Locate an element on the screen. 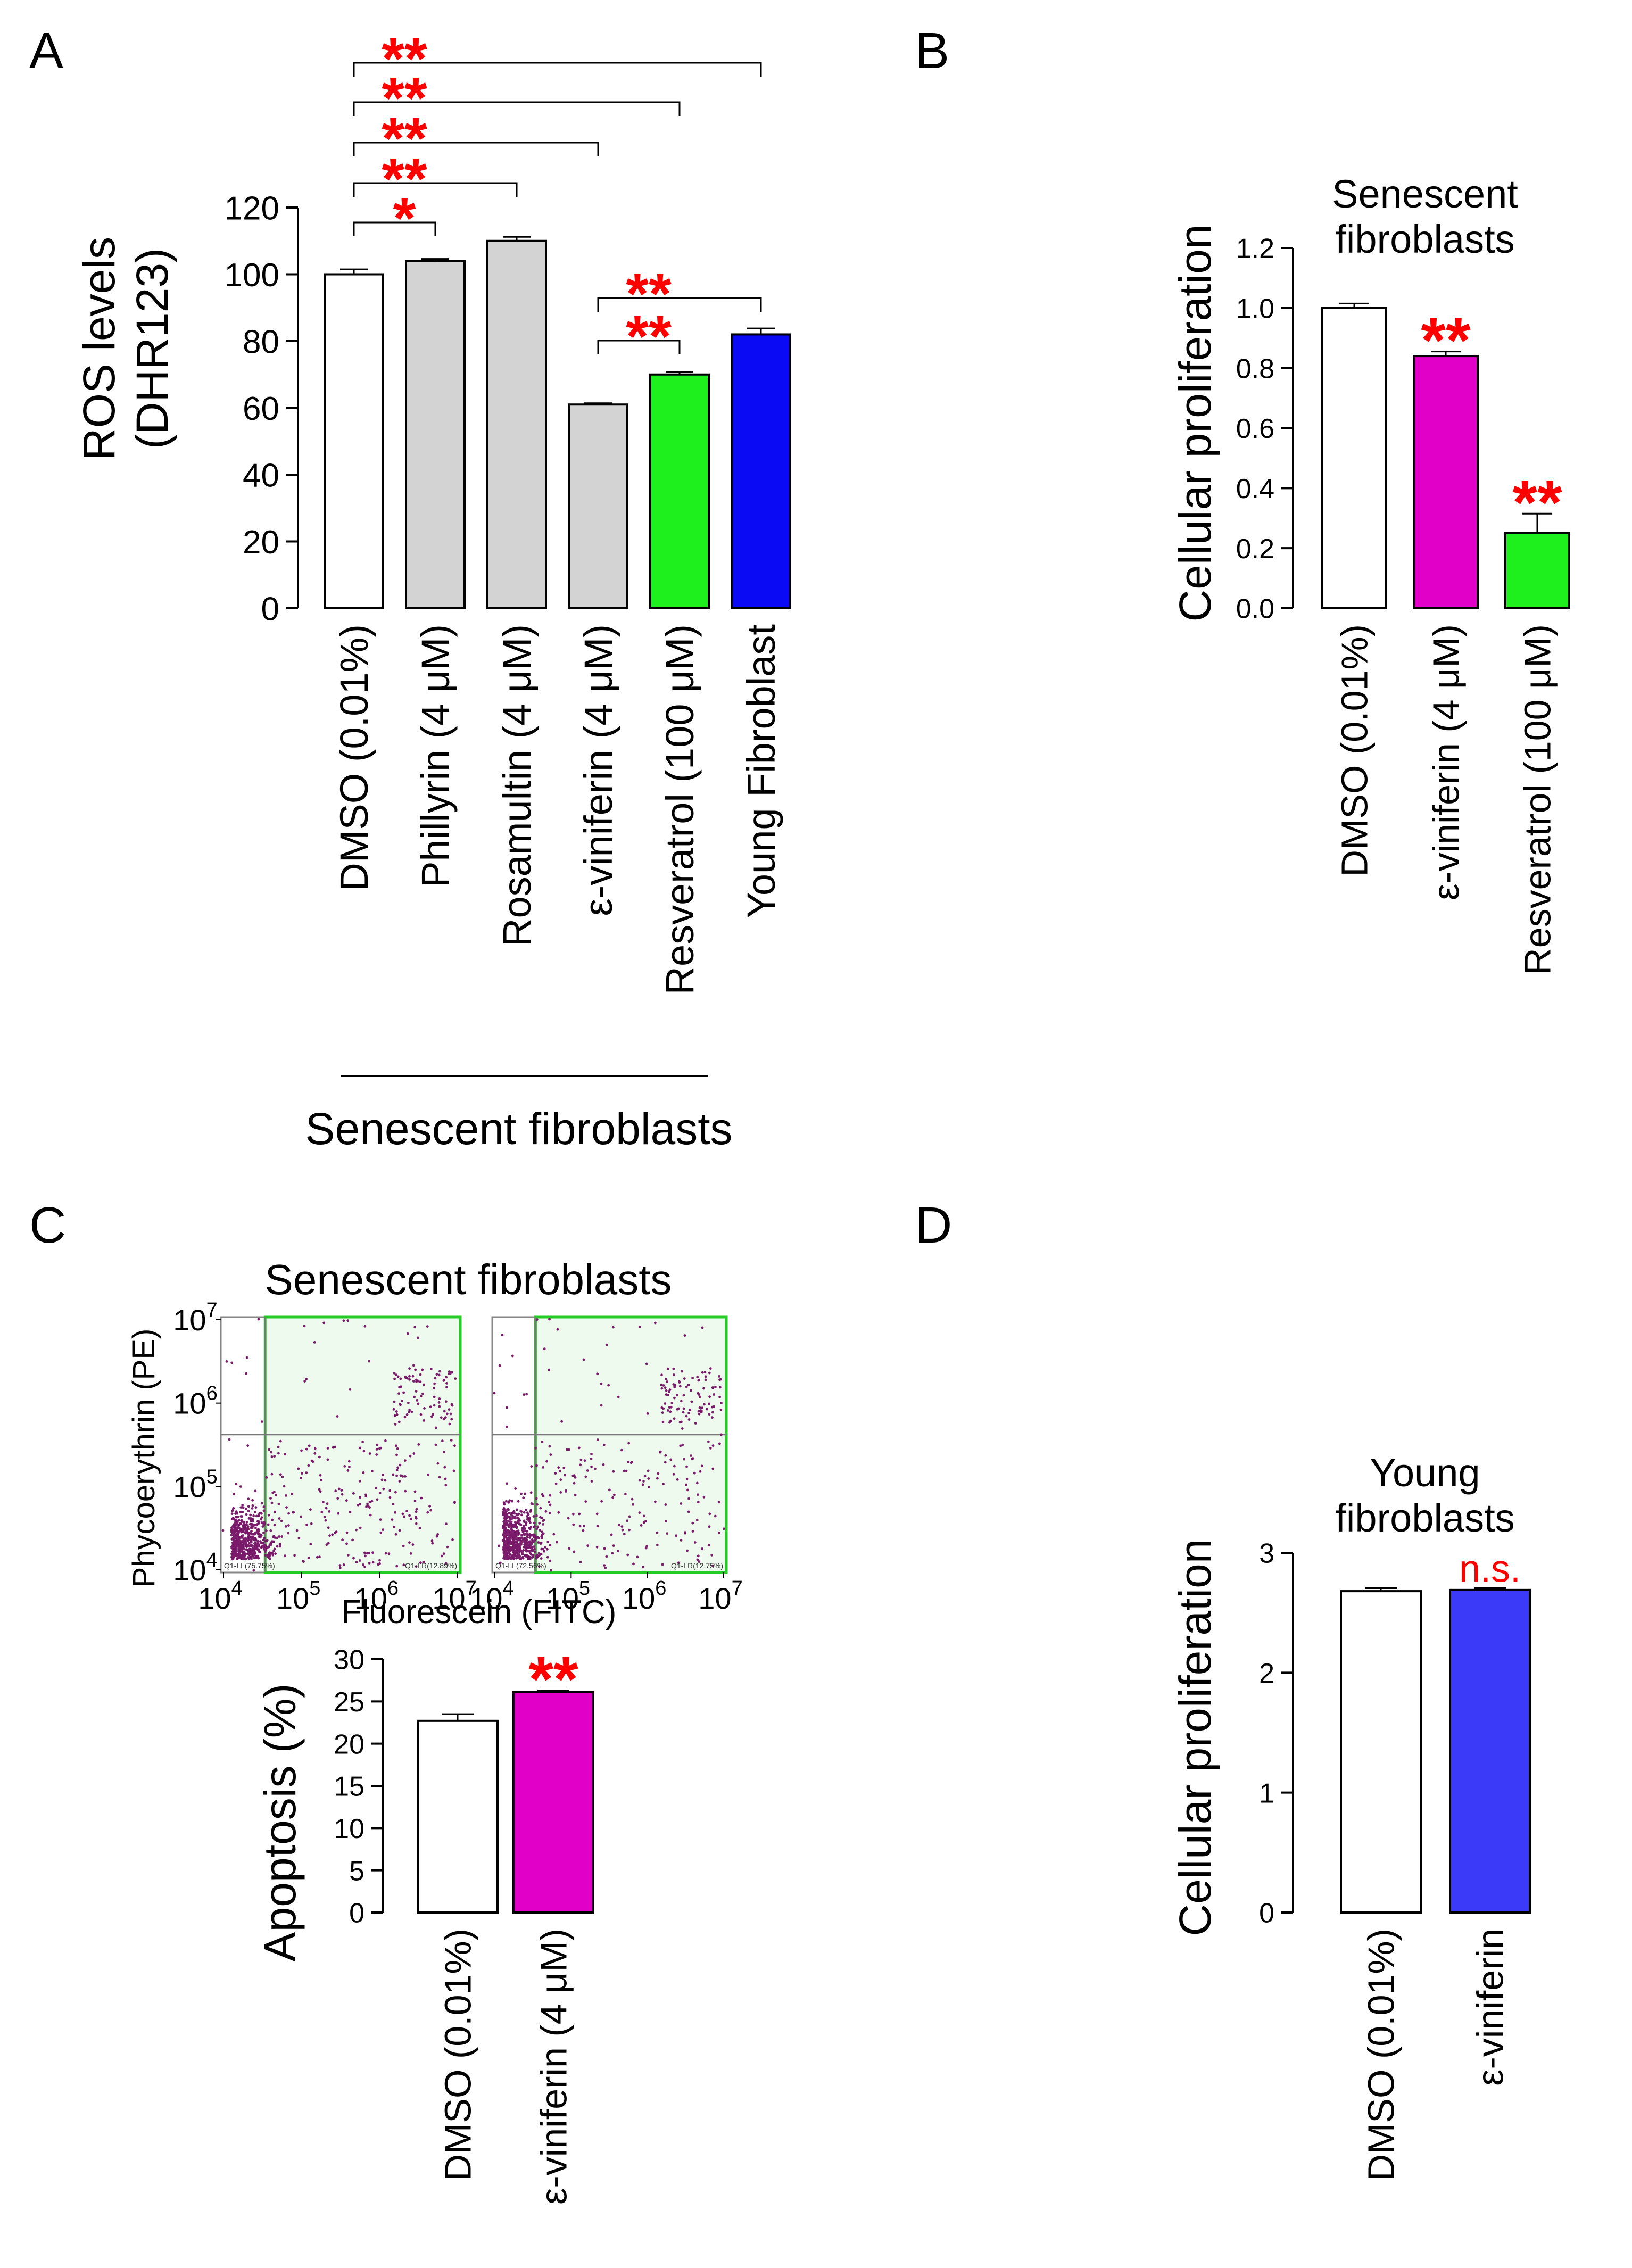 The width and height of the screenshot is (1632, 2268). chart-d-ylabel: Cellular proliferation is located at coordinates (1195, 1737).